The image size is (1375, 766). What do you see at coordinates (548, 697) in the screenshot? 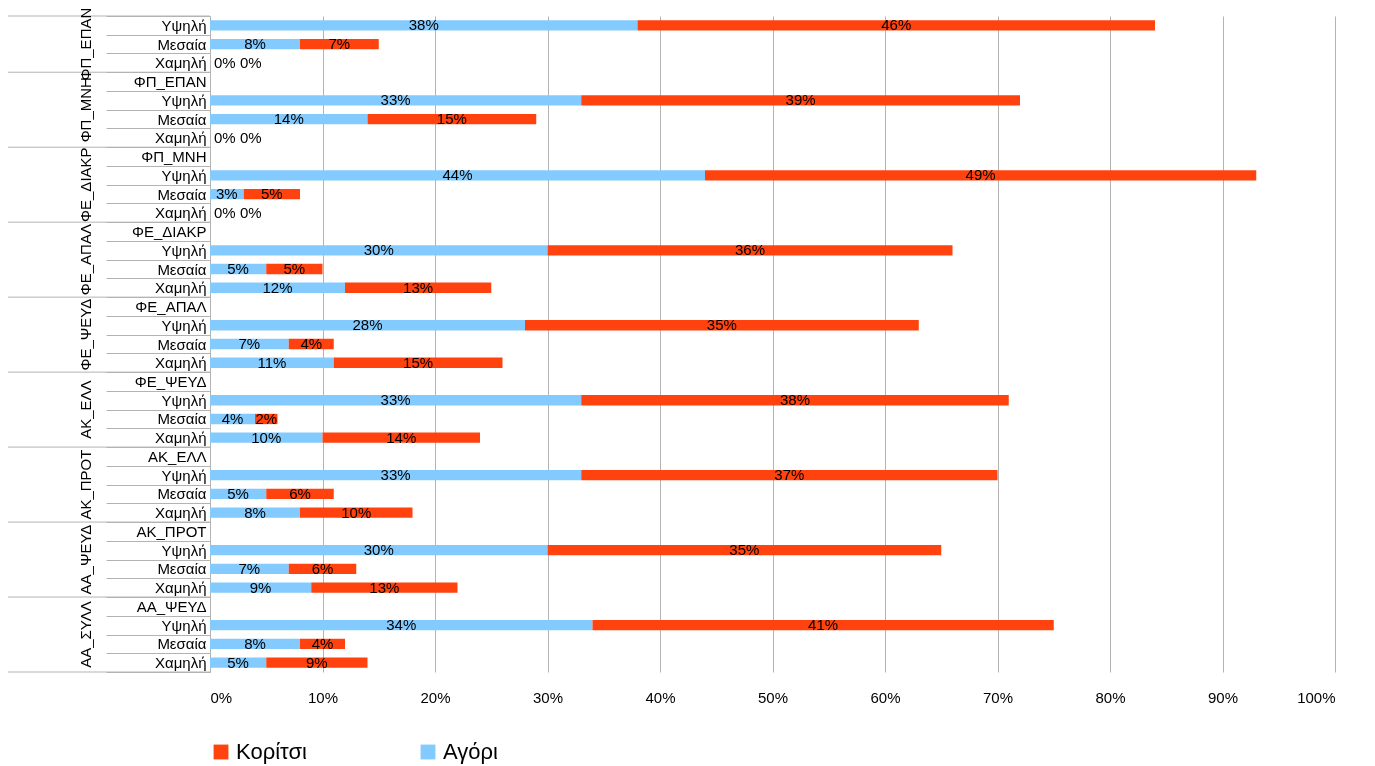
I see `x-tick-label: 30%` at bounding box center [548, 697].